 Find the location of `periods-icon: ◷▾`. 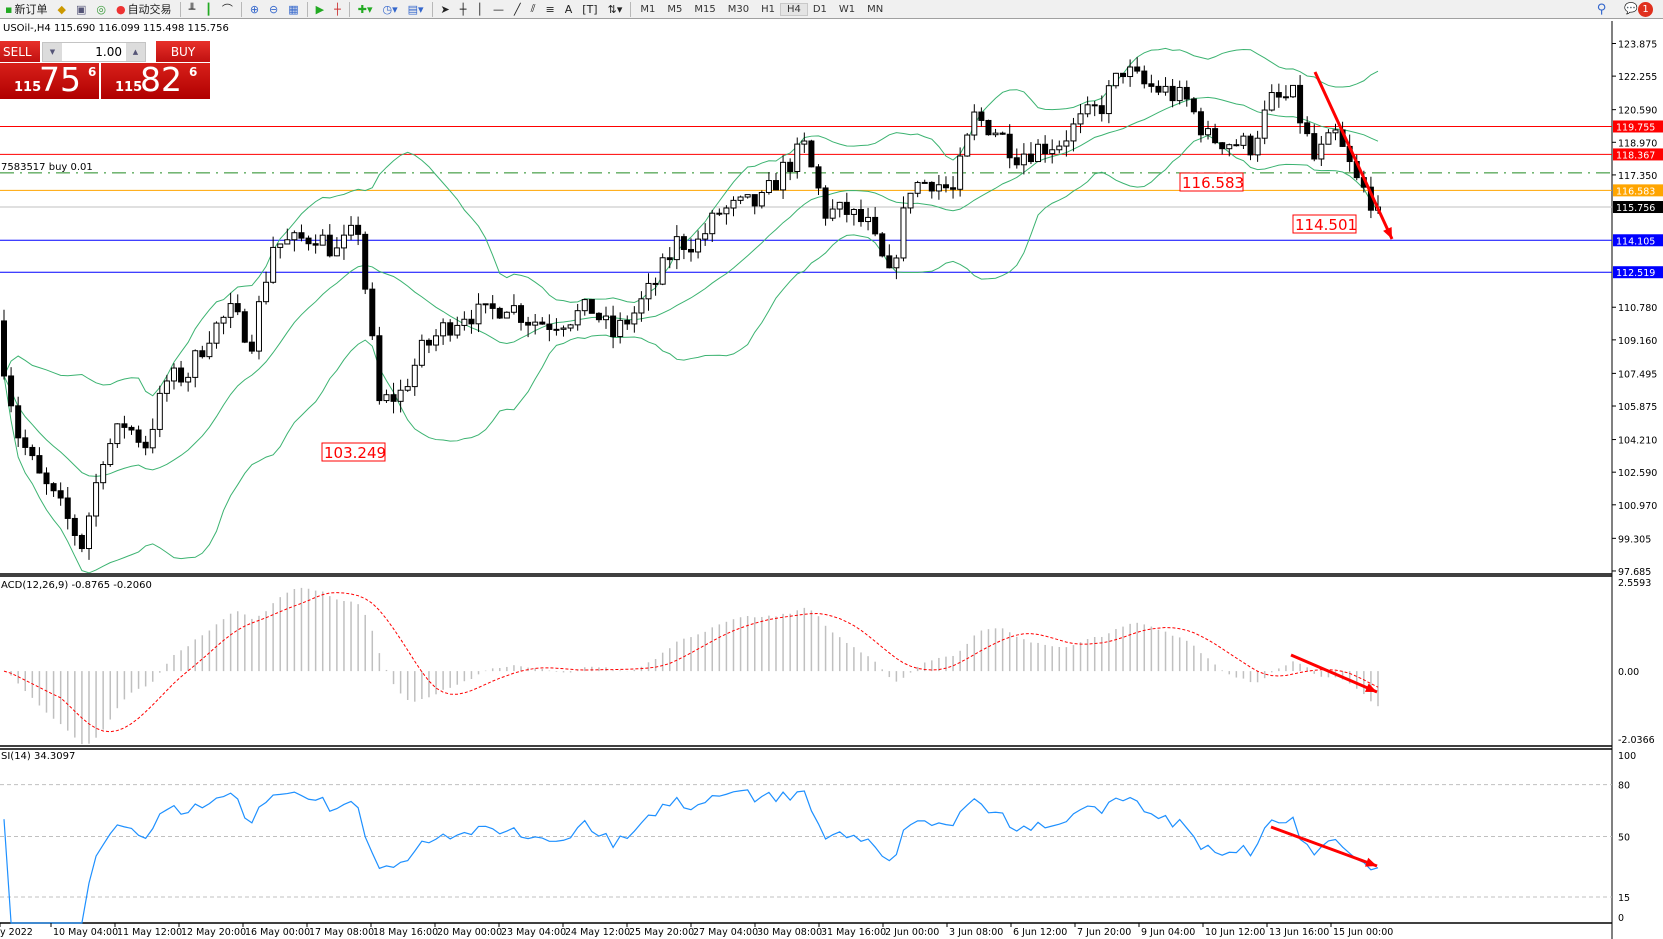

periods-icon: ◷▾ is located at coordinates (390, 9).